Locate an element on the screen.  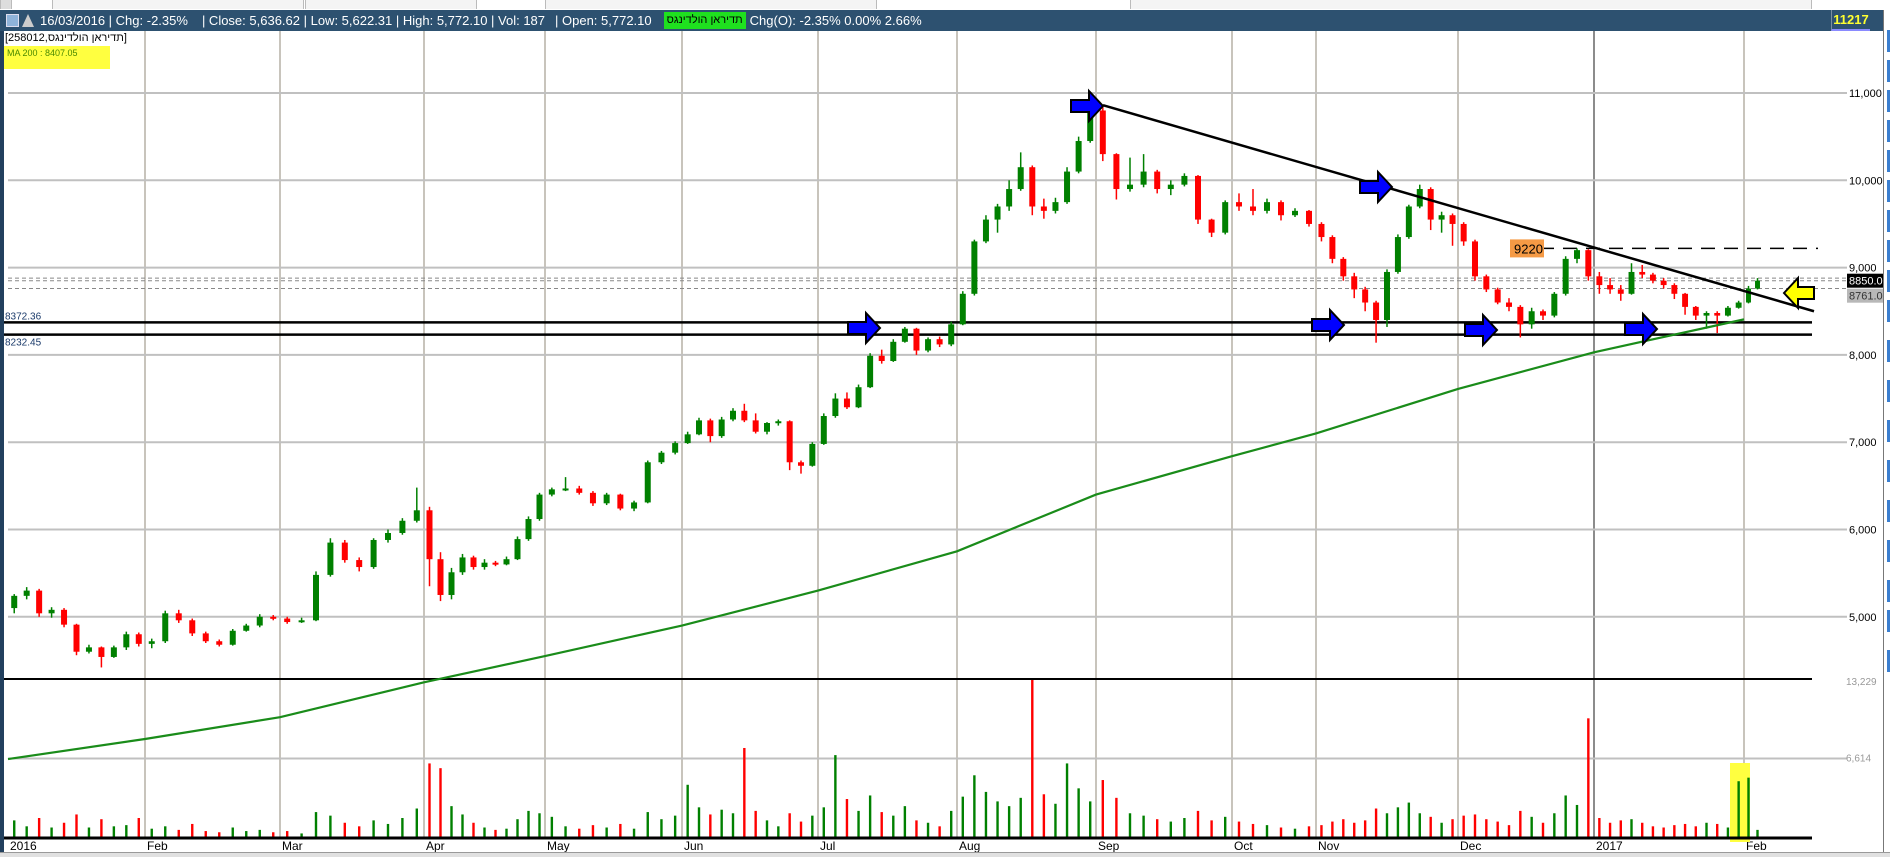
right-panel-scrollbar is located at coordinates (1886, 431).